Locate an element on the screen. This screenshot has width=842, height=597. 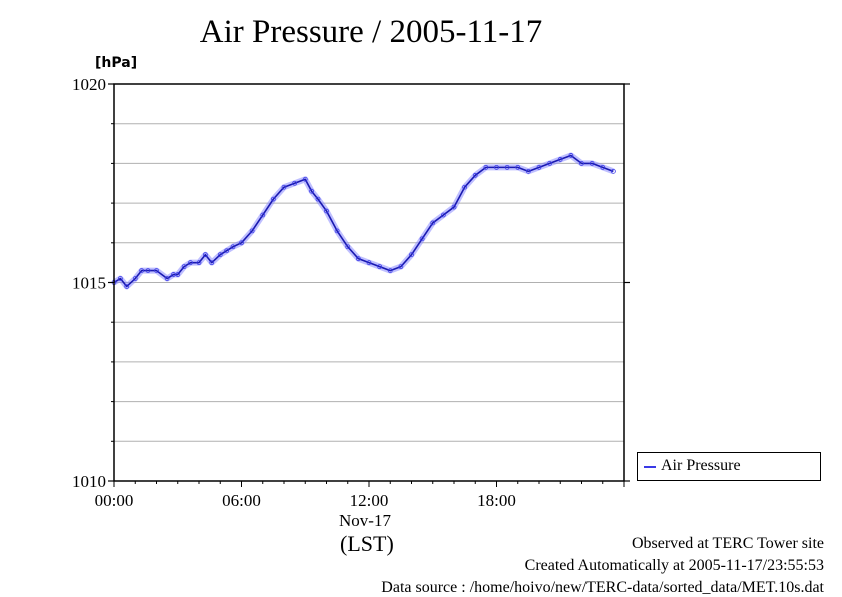
legend-swatch is located at coordinates (650, 467).